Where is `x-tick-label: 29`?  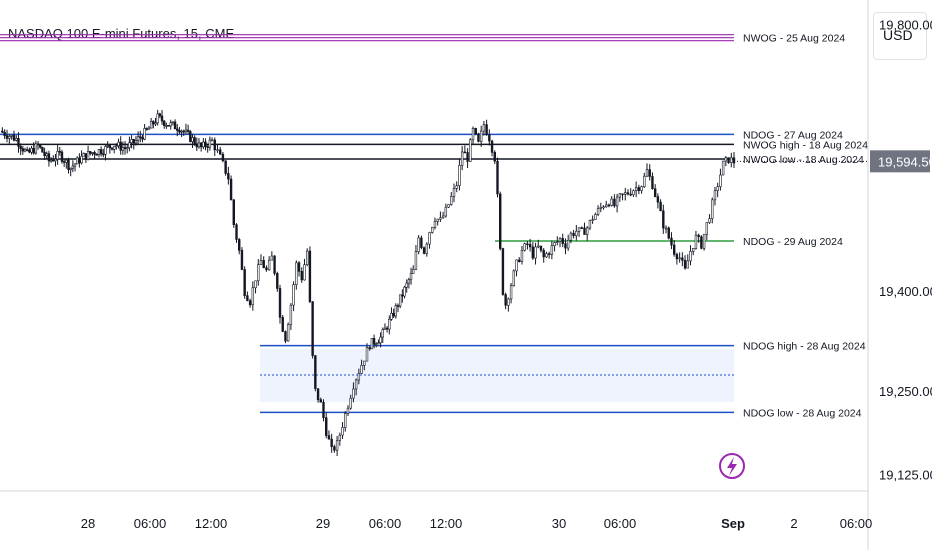
x-tick-label: 29 is located at coordinates (323, 523).